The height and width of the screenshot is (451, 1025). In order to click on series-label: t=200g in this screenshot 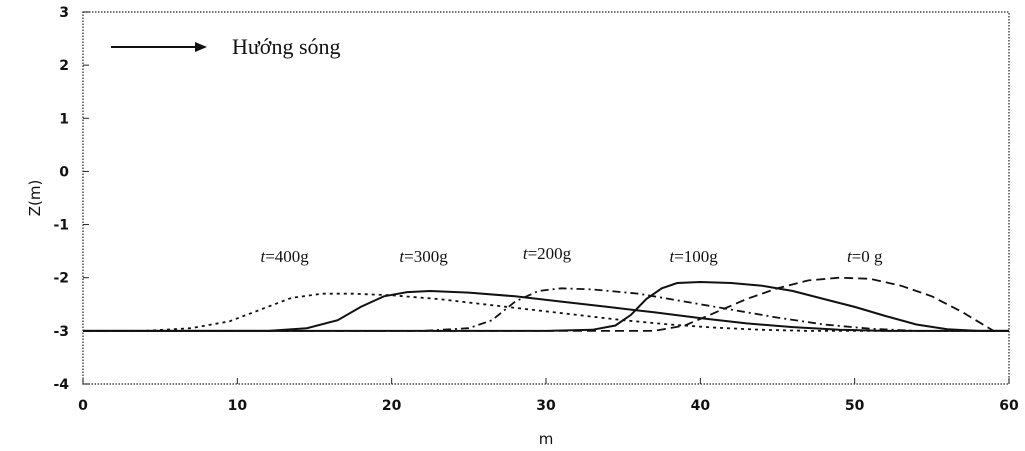, I will do `click(547, 253)`.